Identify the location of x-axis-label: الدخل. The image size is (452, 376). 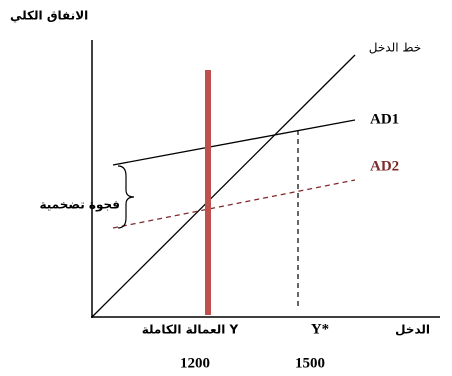
(412, 330).